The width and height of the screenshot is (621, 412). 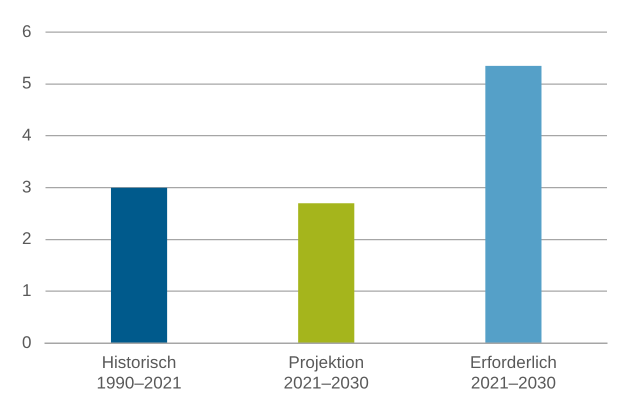 I want to click on x-tick-label: Erforderlich 2021–2030, so click(x=513, y=372).